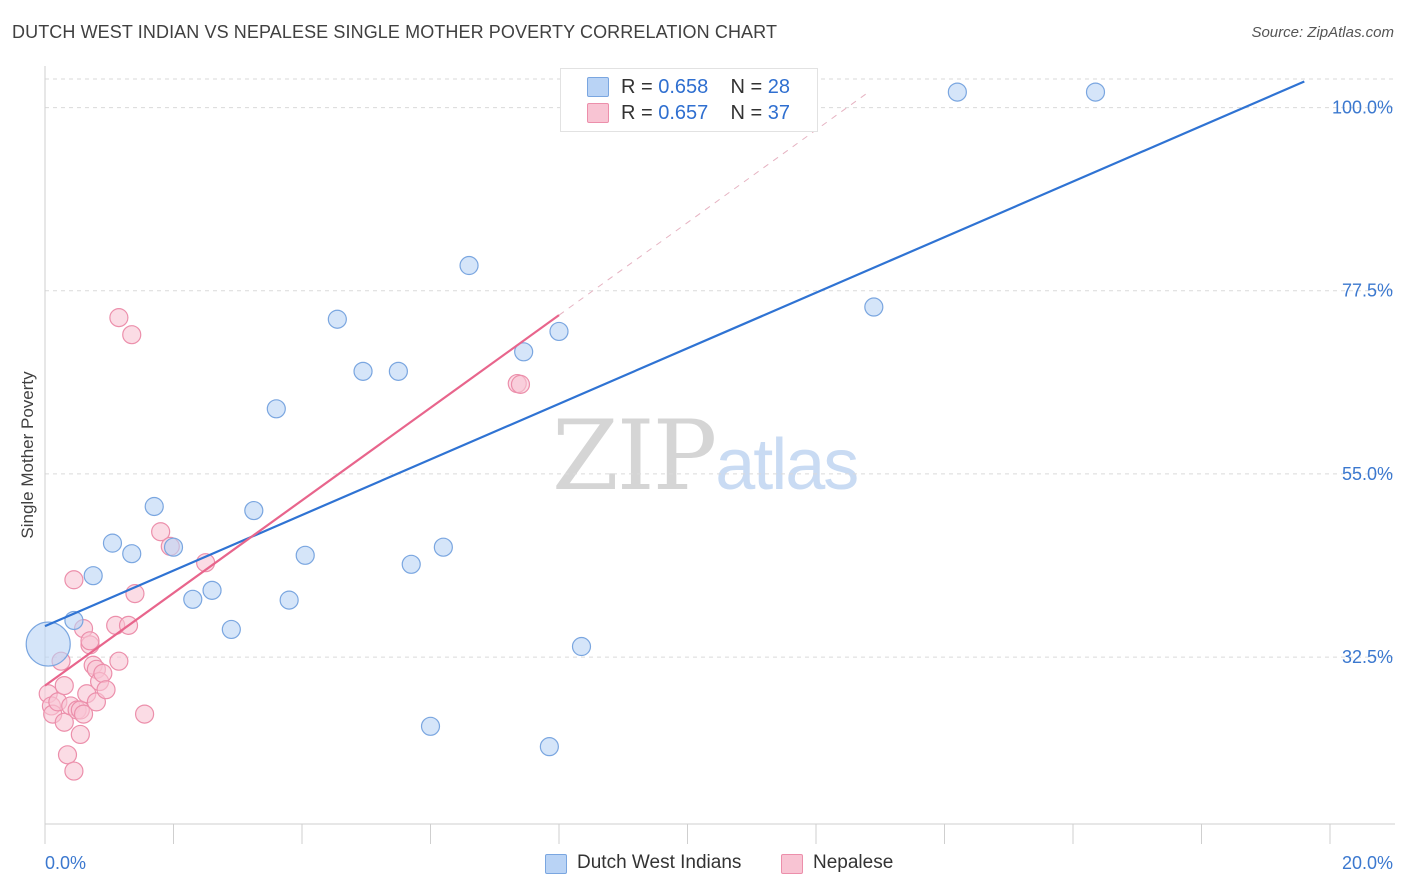 This screenshot has height=892, width=1406. I want to click on y-tick-label: 55.0%, so click(1367, 474).